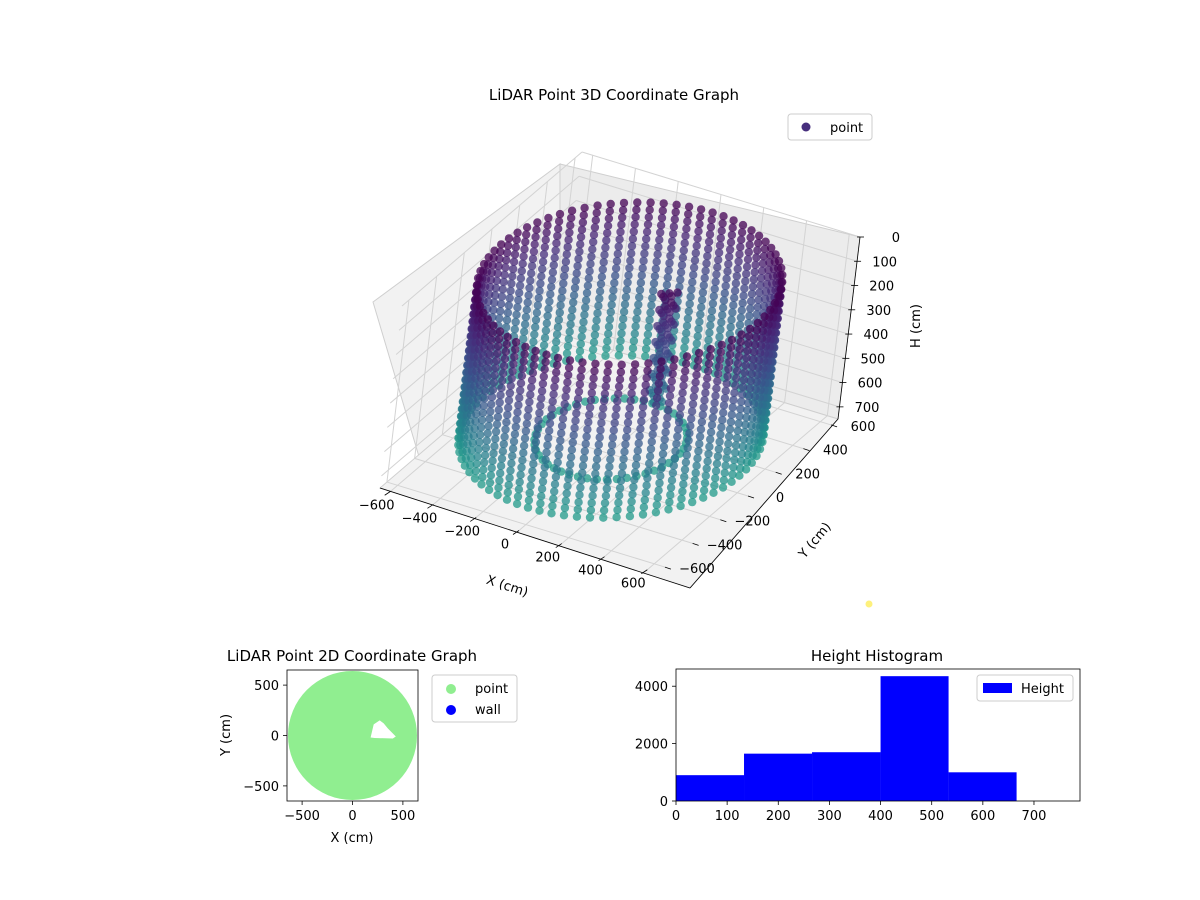 This screenshot has height=900, width=1200. Describe the element at coordinates (868, 323) in the screenshot. I see `z-ticks-3d: 0 100 200 300 400 500 600 700` at that location.